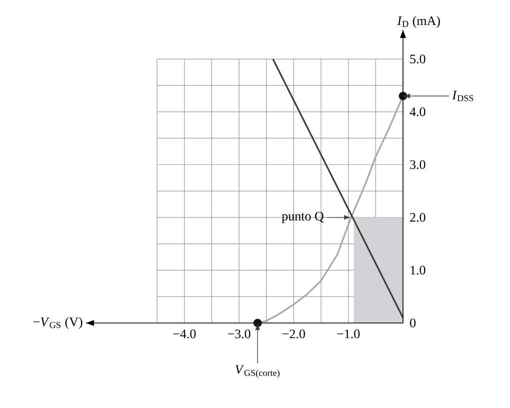  What do you see at coordinates (418, 217) in the screenshot?
I see `y-tick-label: 2.0` at bounding box center [418, 217].